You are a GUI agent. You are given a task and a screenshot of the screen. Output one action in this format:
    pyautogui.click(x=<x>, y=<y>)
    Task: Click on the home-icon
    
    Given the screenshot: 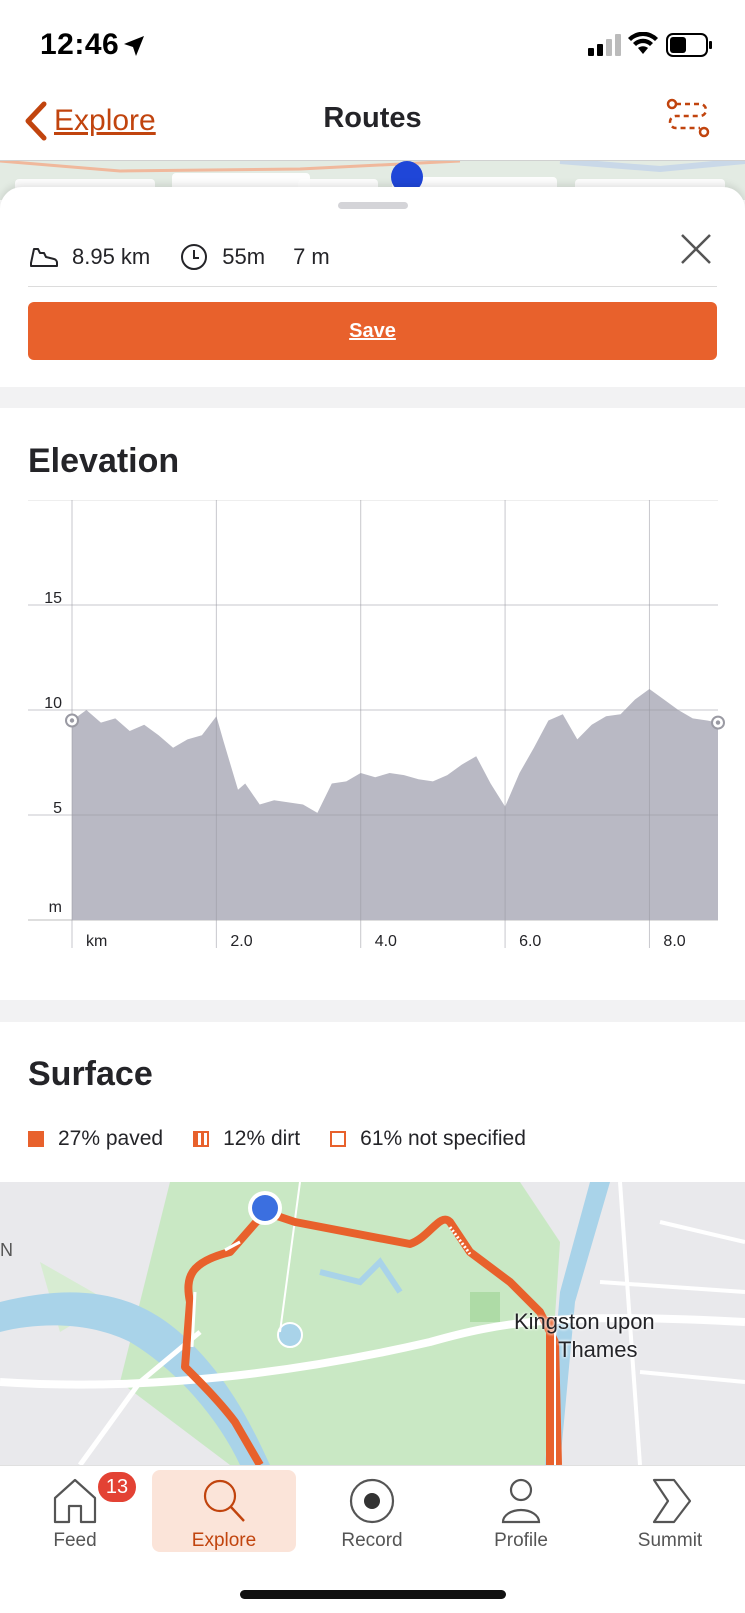 What is the action you would take?
    pyautogui.click(x=75, y=1501)
    